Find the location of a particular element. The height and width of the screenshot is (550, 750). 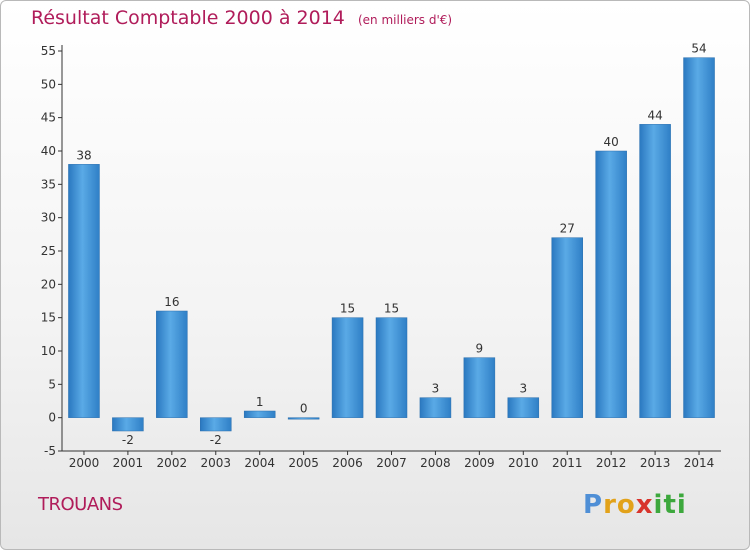

y-tick-label: 50 is located at coordinates (48, 84).